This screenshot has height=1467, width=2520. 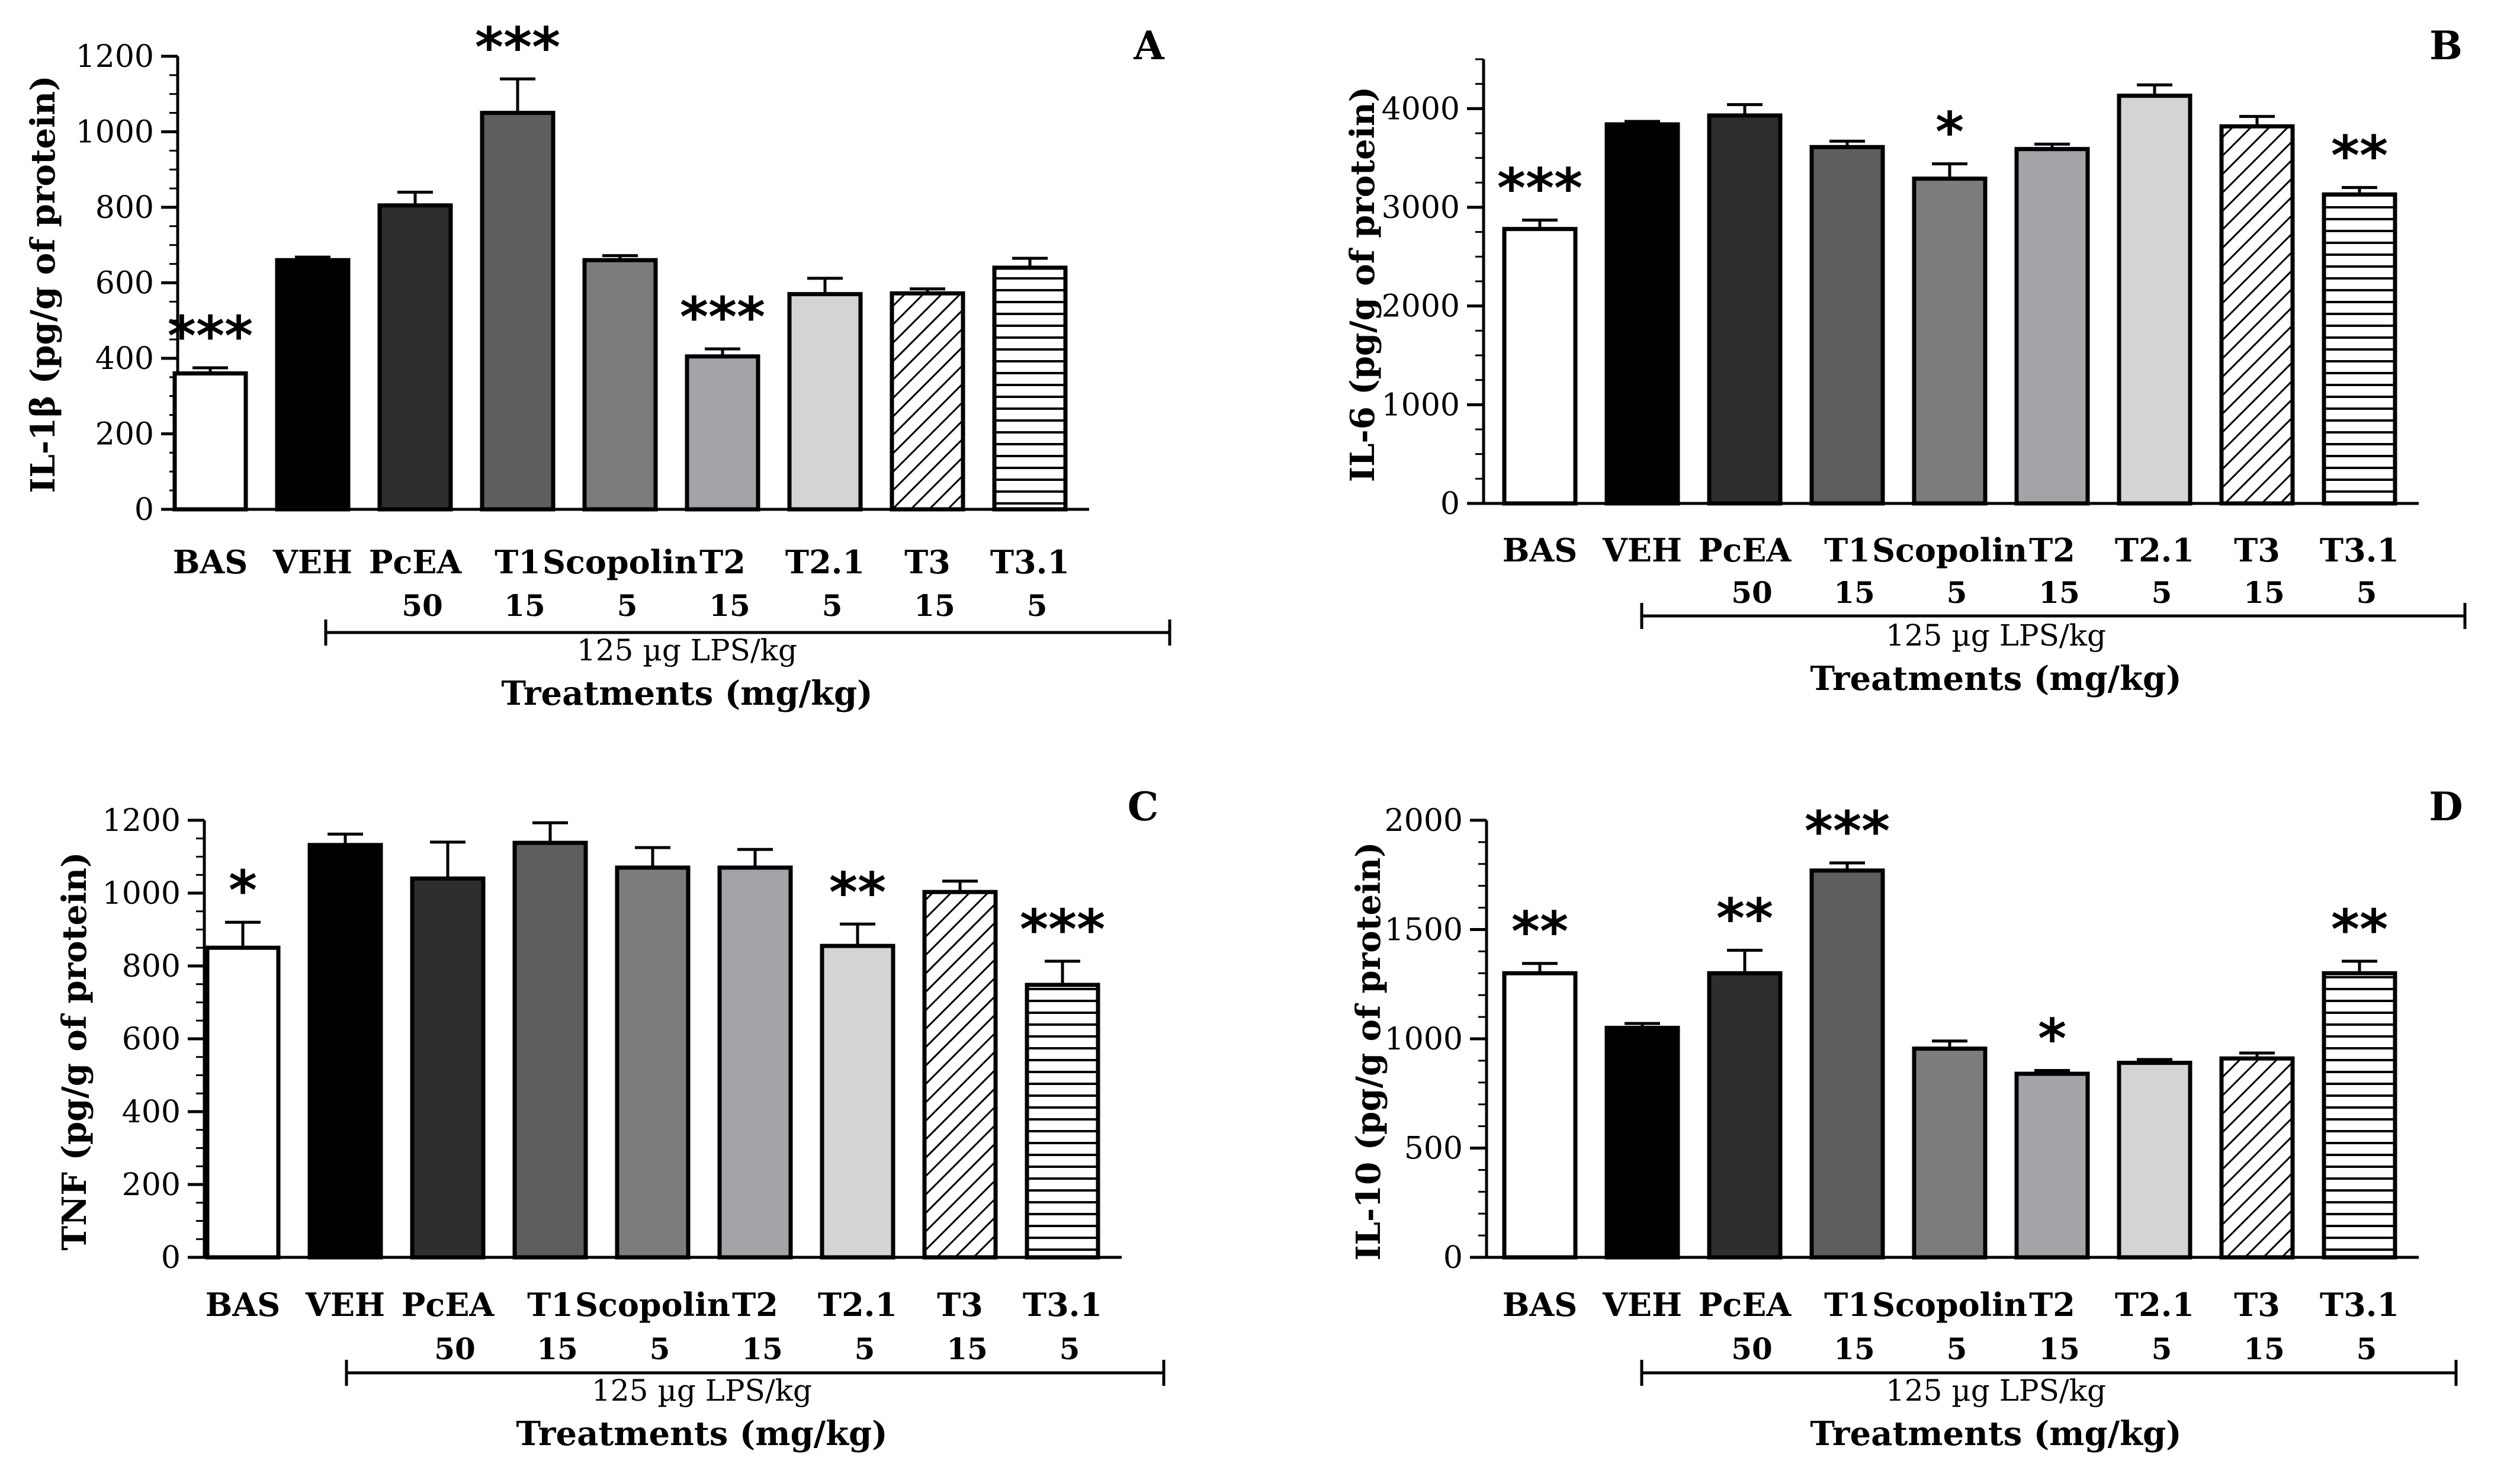 I want to click on panel-letter: D, so click(x=2446, y=807).